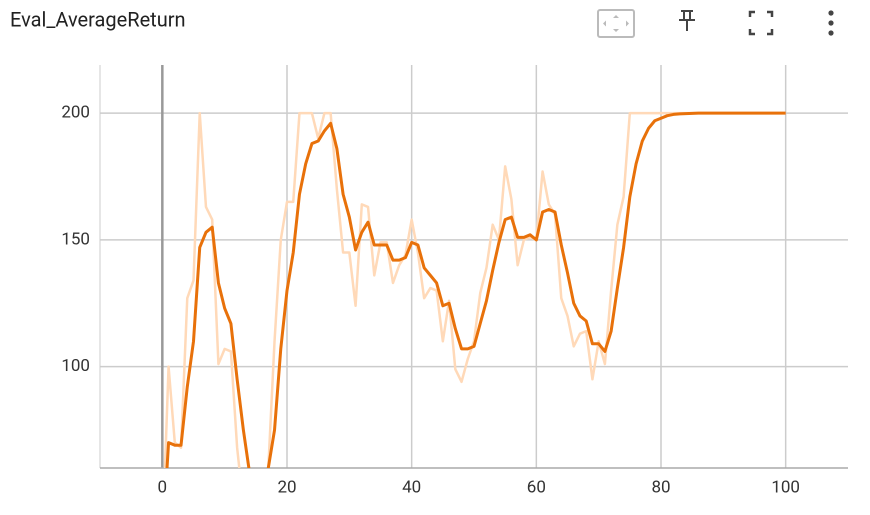 The height and width of the screenshot is (515, 870). Describe the element at coordinates (785, 487) in the screenshot. I see `x-tick-label: 100` at that location.